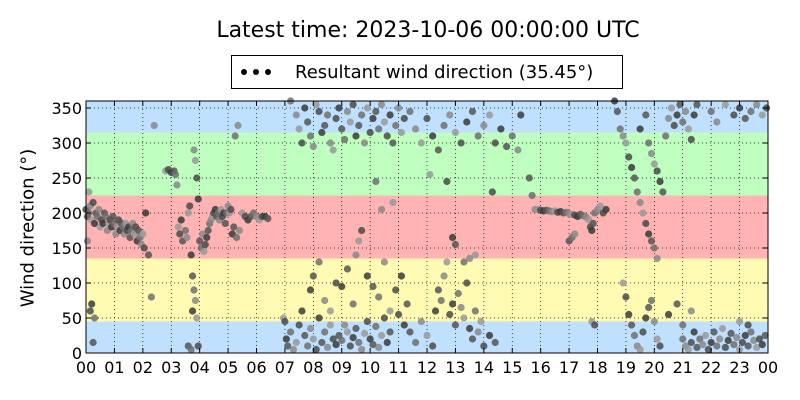 The image size is (800, 400). What do you see at coordinates (66, 213) in the screenshot?
I see `y-tick-label: 200` at bounding box center [66, 213].